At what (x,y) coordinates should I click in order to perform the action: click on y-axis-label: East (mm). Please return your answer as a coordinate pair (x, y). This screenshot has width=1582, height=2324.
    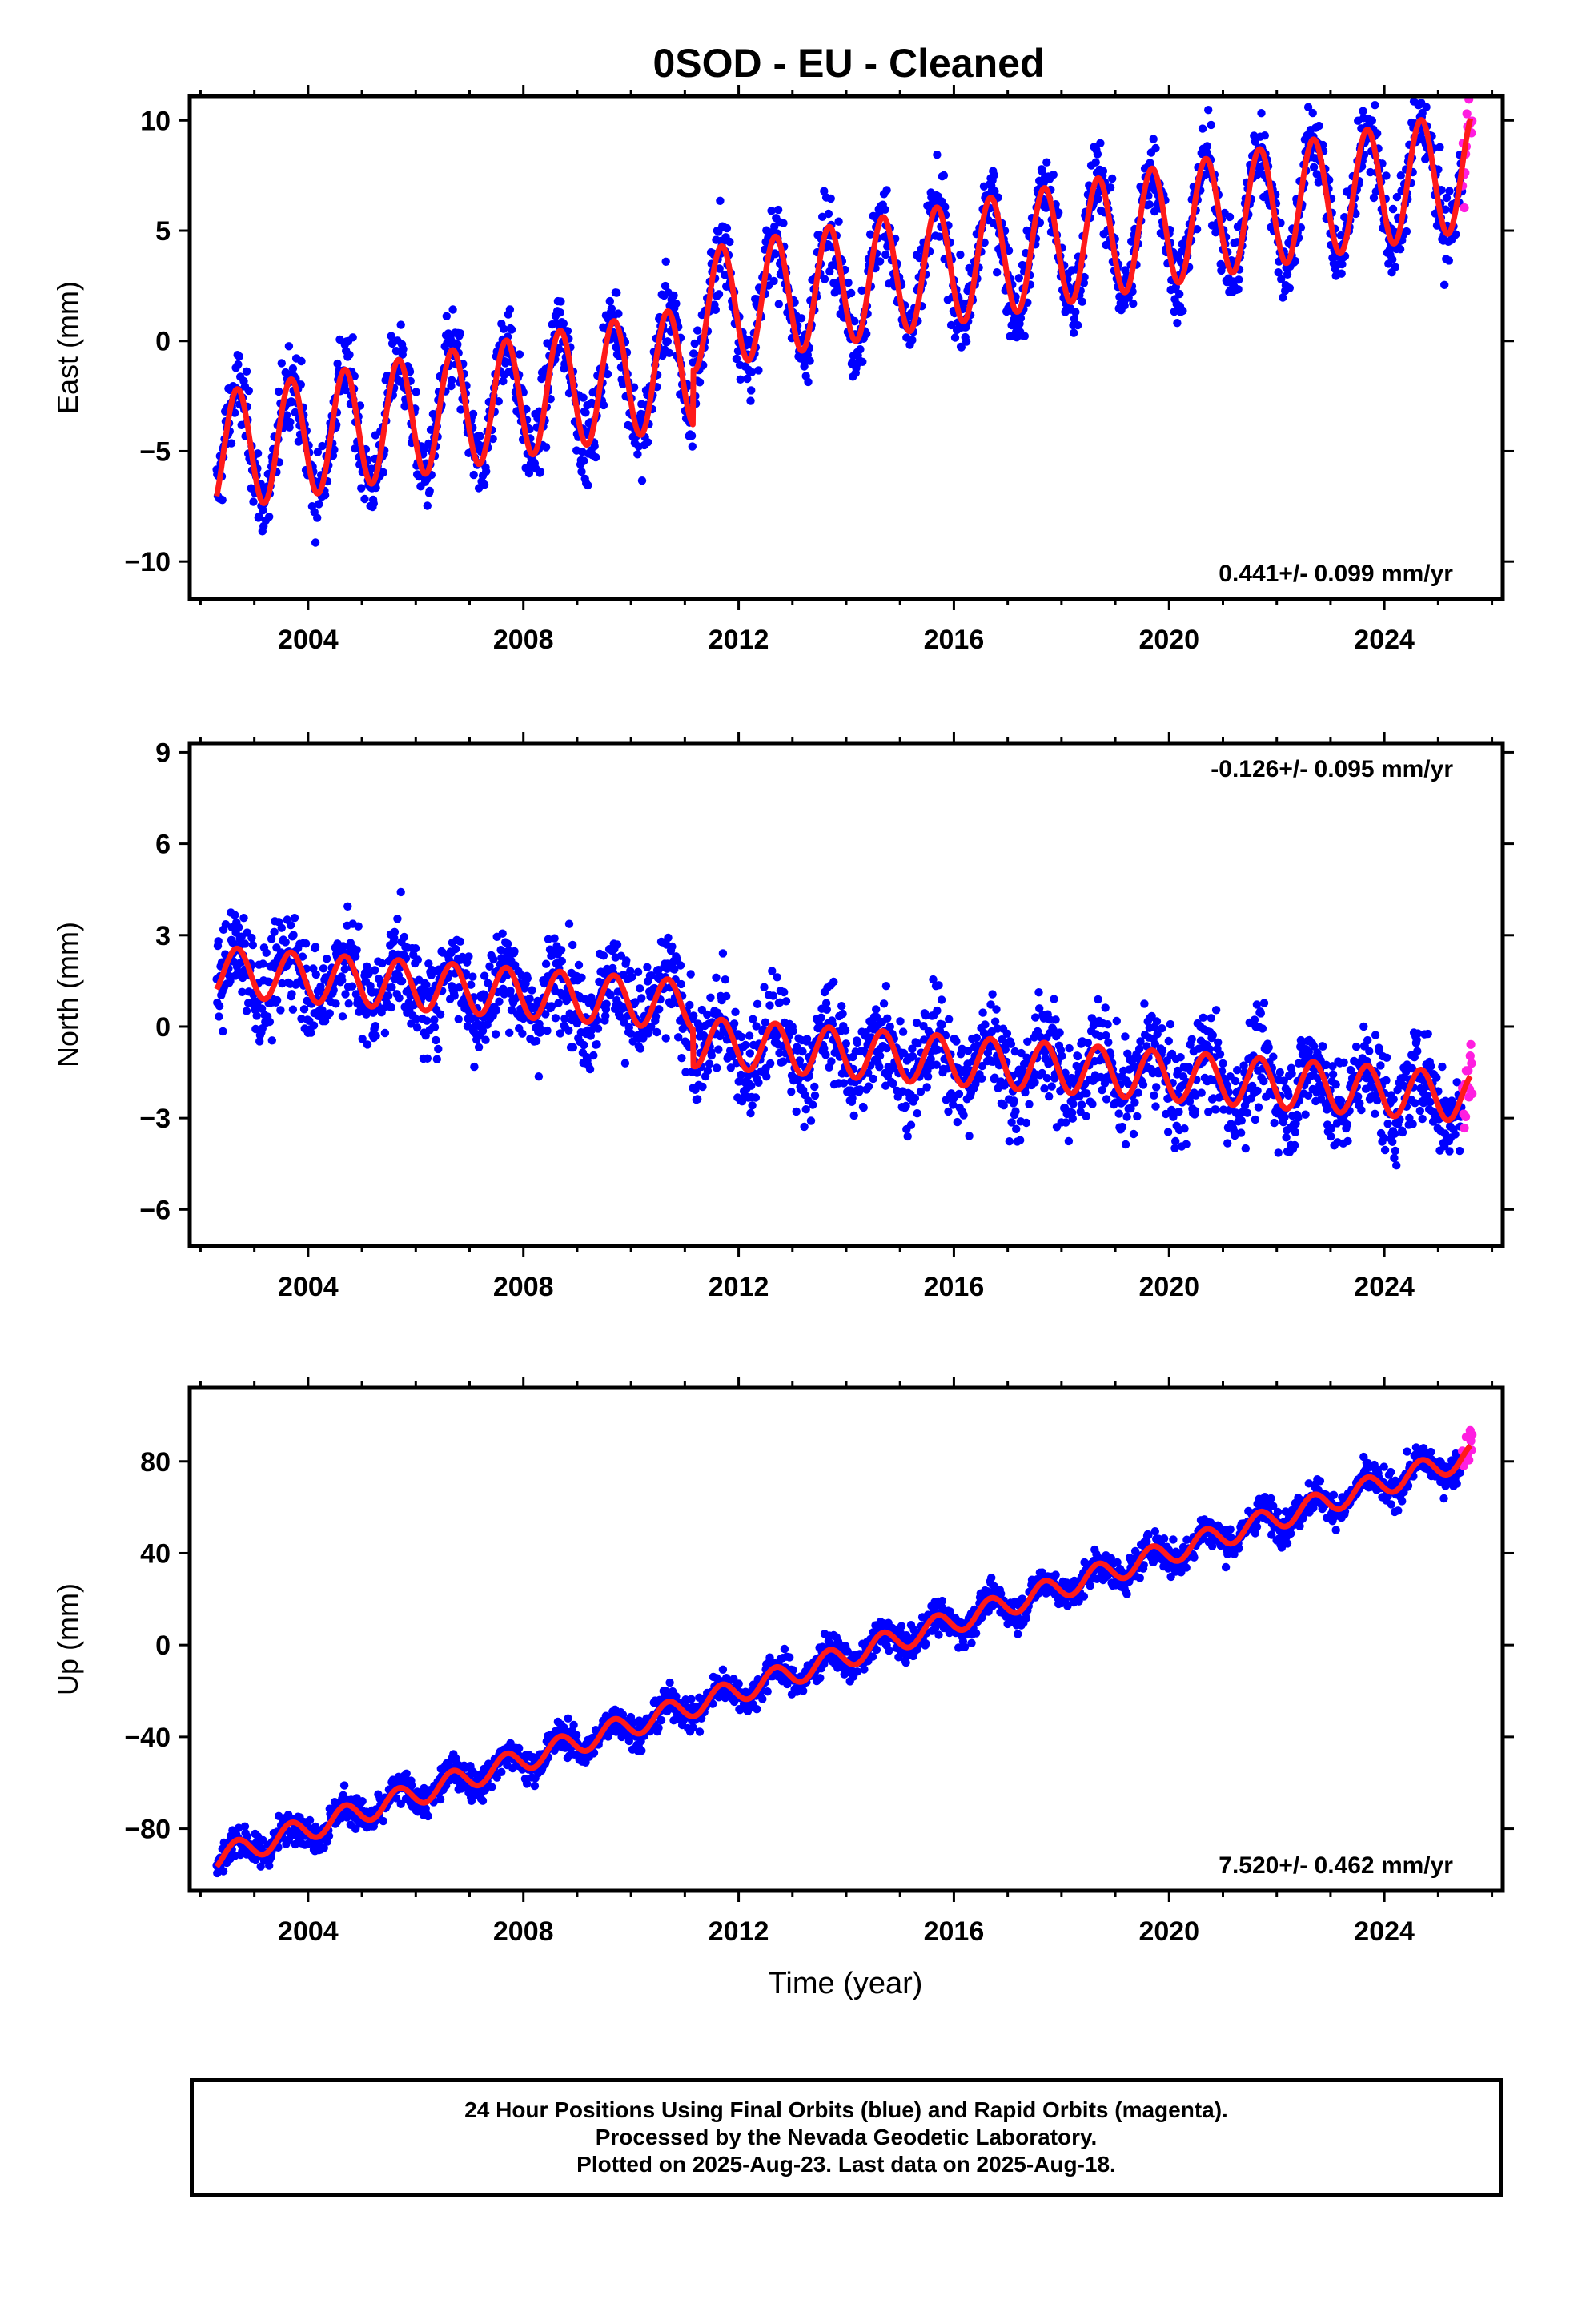
    Looking at the image, I should click on (67, 347).